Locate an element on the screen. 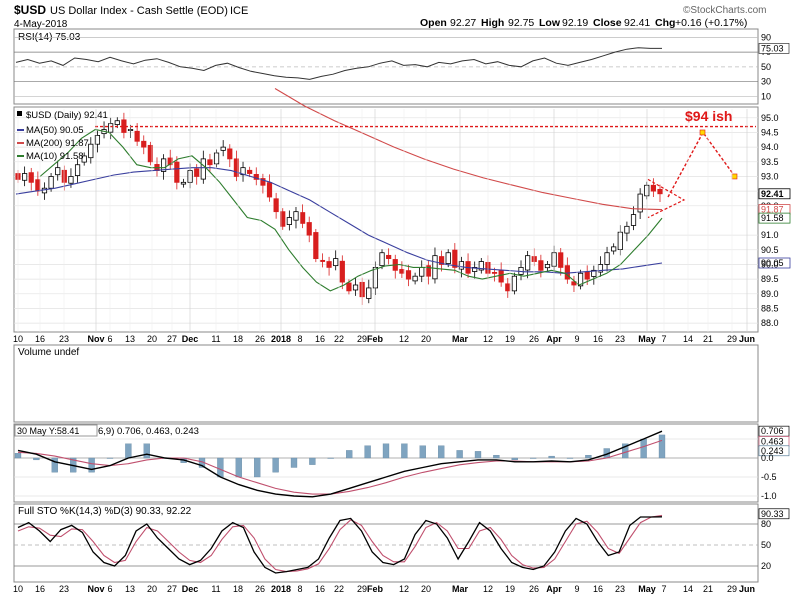 This screenshot has width=791, height=601. price-tick-label: 90.0 is located at coordinates (770, 264).